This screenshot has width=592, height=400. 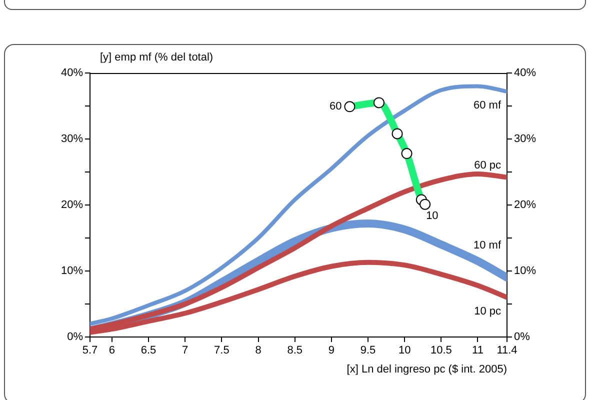 I want to click on x-tick-label: 10, so click(x=404, y=350).